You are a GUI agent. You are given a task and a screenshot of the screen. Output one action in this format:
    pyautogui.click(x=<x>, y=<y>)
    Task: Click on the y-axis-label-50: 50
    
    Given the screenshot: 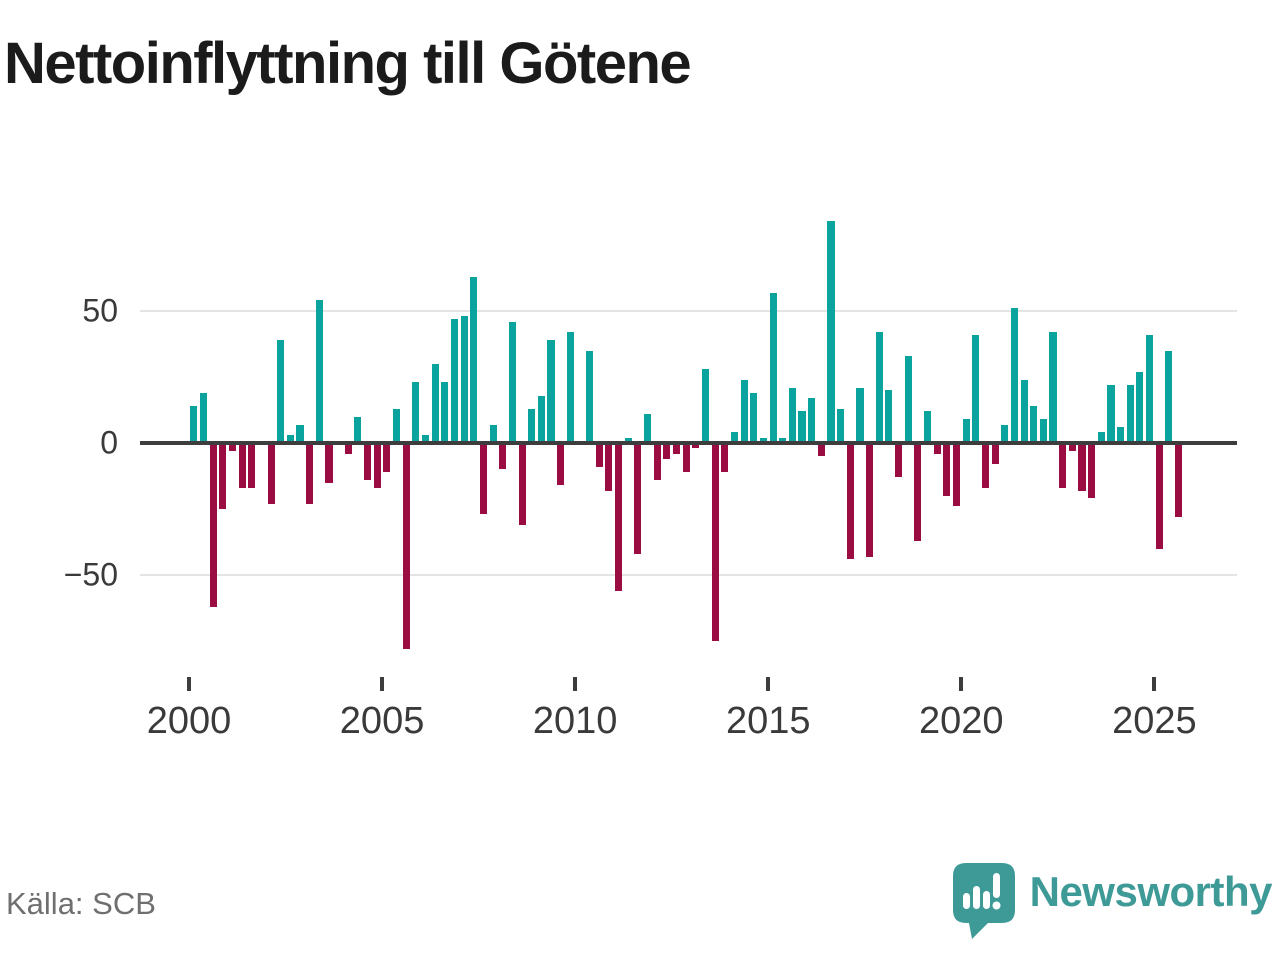 What is the action you would take?
    pyautogui.click(x=100, y=310)
    